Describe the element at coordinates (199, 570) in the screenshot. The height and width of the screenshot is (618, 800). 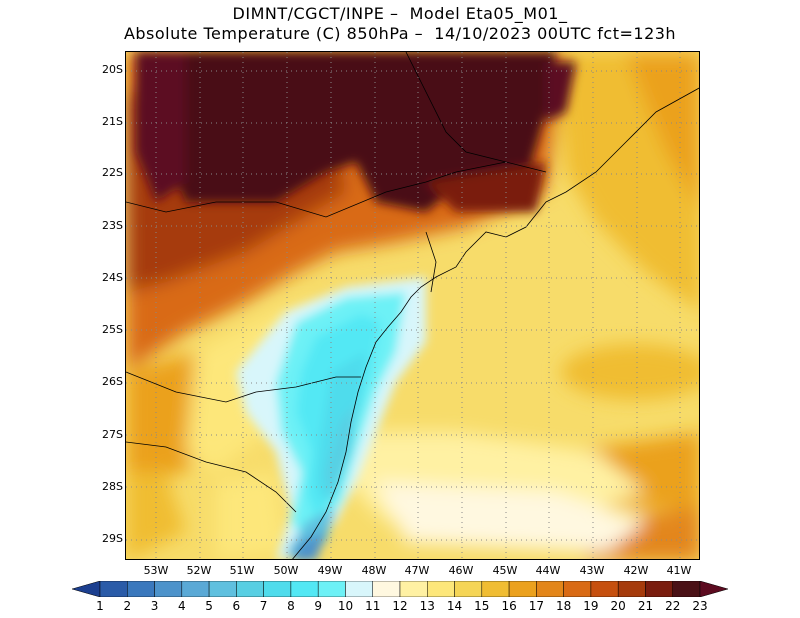
I see `lon-label: 52W` at that location.